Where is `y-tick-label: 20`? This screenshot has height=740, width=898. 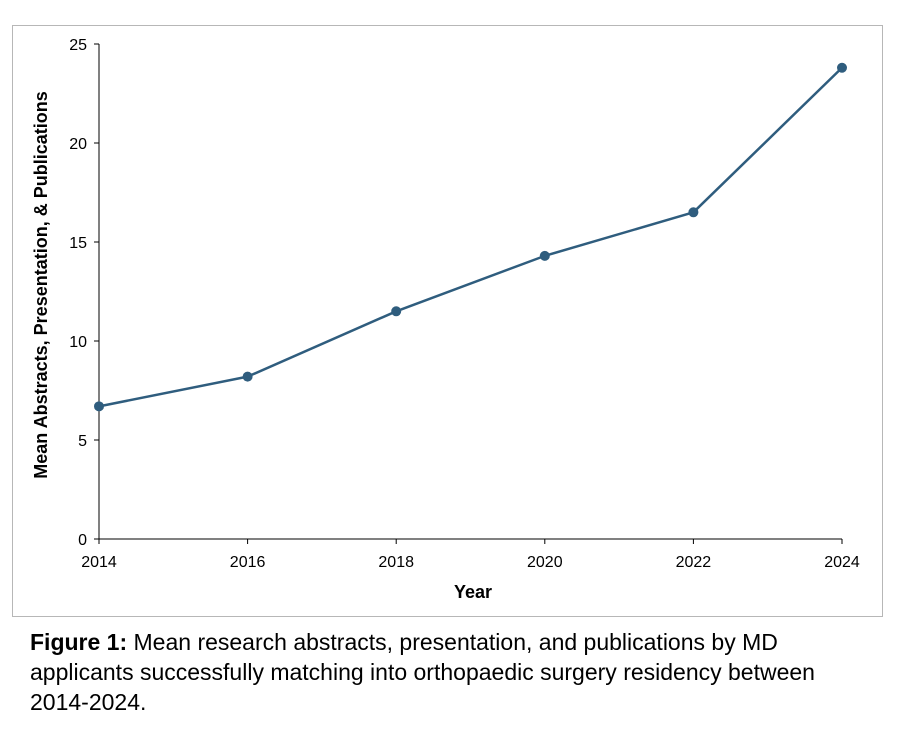 y-tick-label: 20 is located at coordinates (78, 144).